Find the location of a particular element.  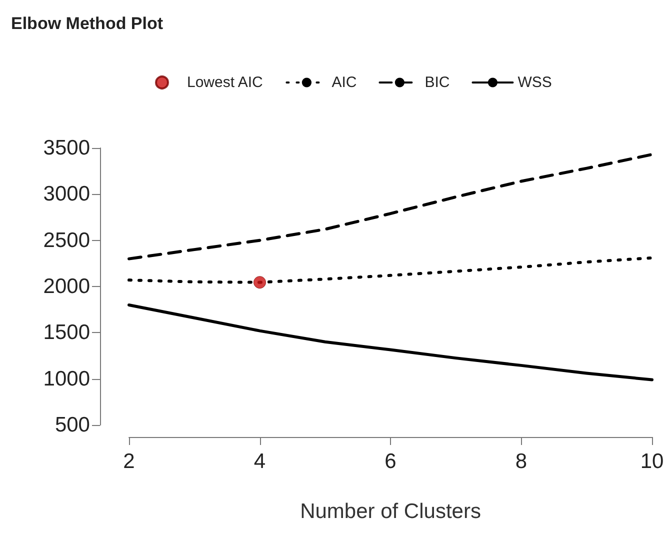

chart-title: Elbow Method Plot is located at coordinates (87, 23).